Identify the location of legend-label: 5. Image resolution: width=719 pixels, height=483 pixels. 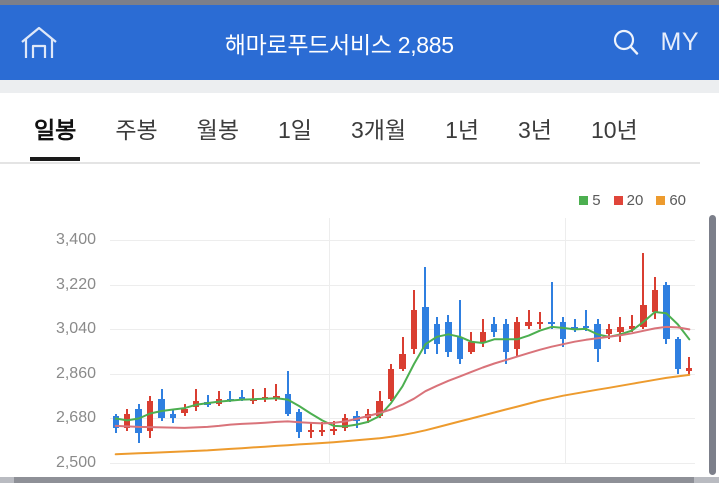
(596, 200).